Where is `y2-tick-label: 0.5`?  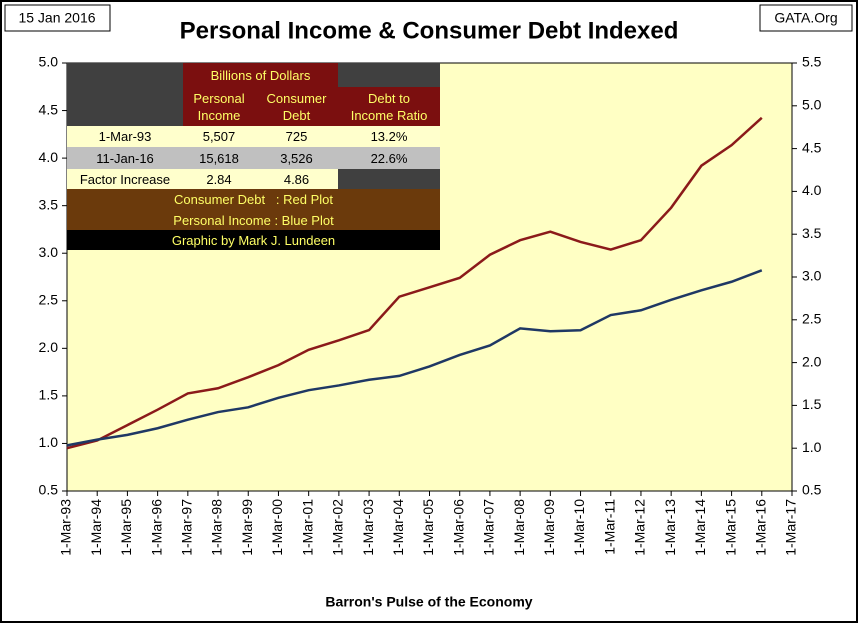
y2-tick-label: 0.5 is located at coordinates (812, 490).